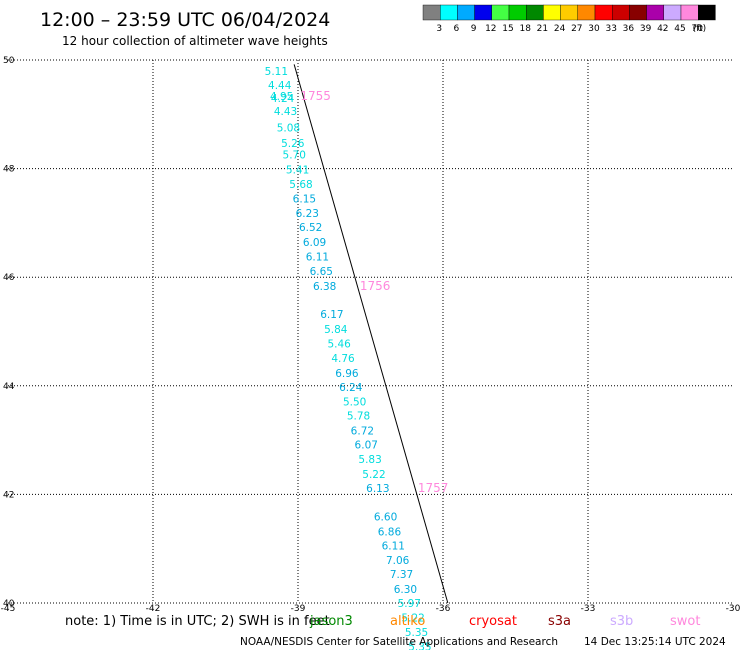 Image resolution: width=740 pixels, height=650 pixels. What do you see at coordinates (307, 214) in the screenshot?
I see `swh-point-label: 6.23` at bounding box center [307, 214].